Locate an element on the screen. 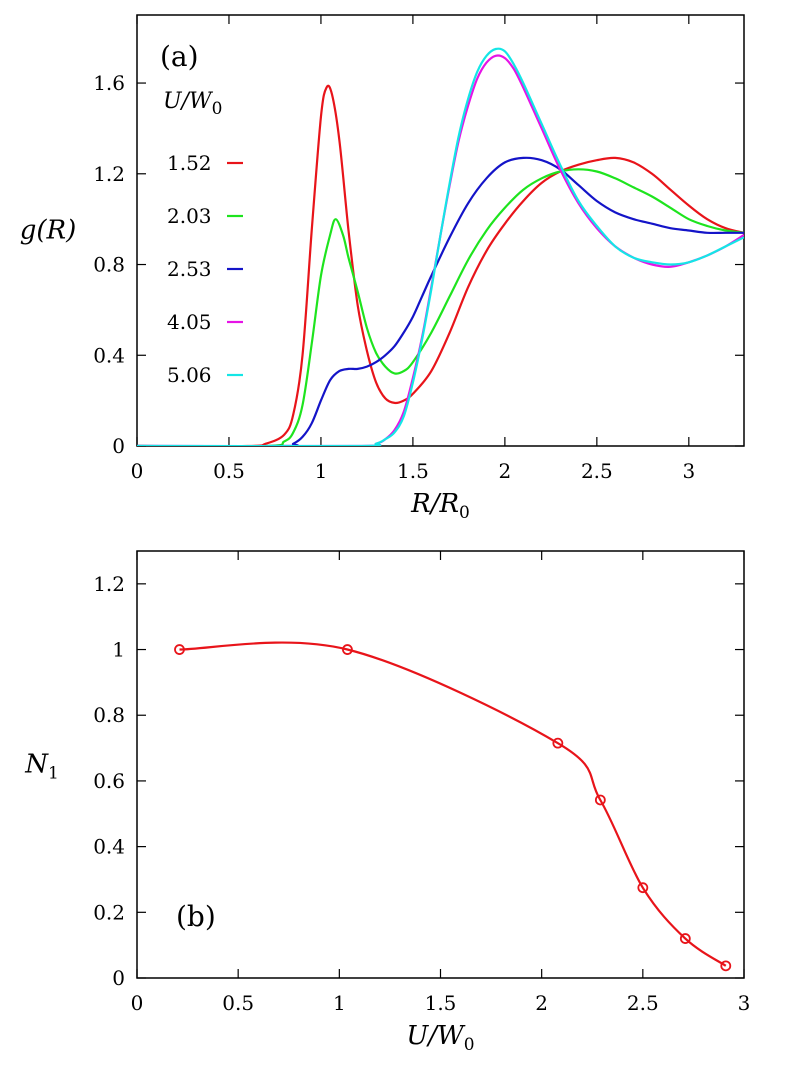 The height and width of the screenshot is (1065, 789). legend-title: U/W0 is located at coordinates (192, 104).